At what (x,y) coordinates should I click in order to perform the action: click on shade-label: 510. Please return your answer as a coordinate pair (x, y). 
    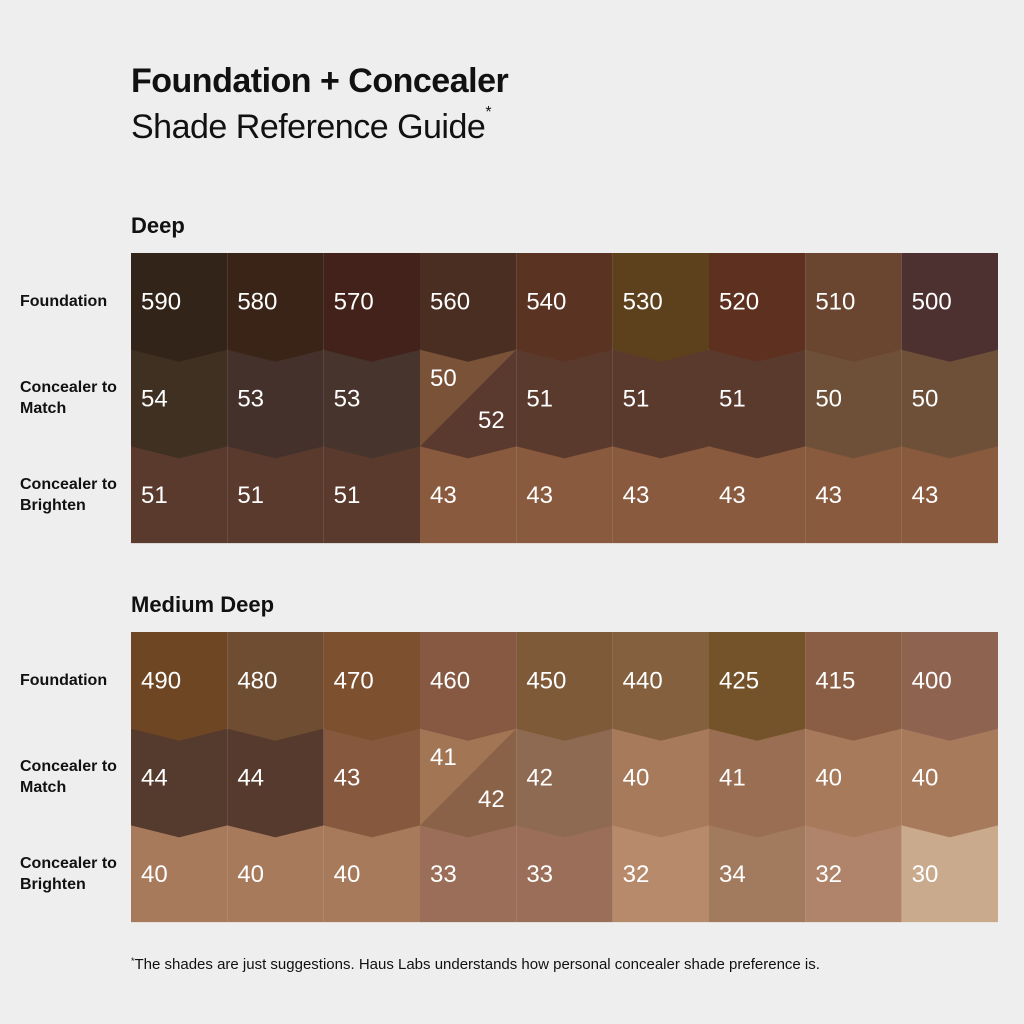
    Looking at the image, I should click on (835, 302).